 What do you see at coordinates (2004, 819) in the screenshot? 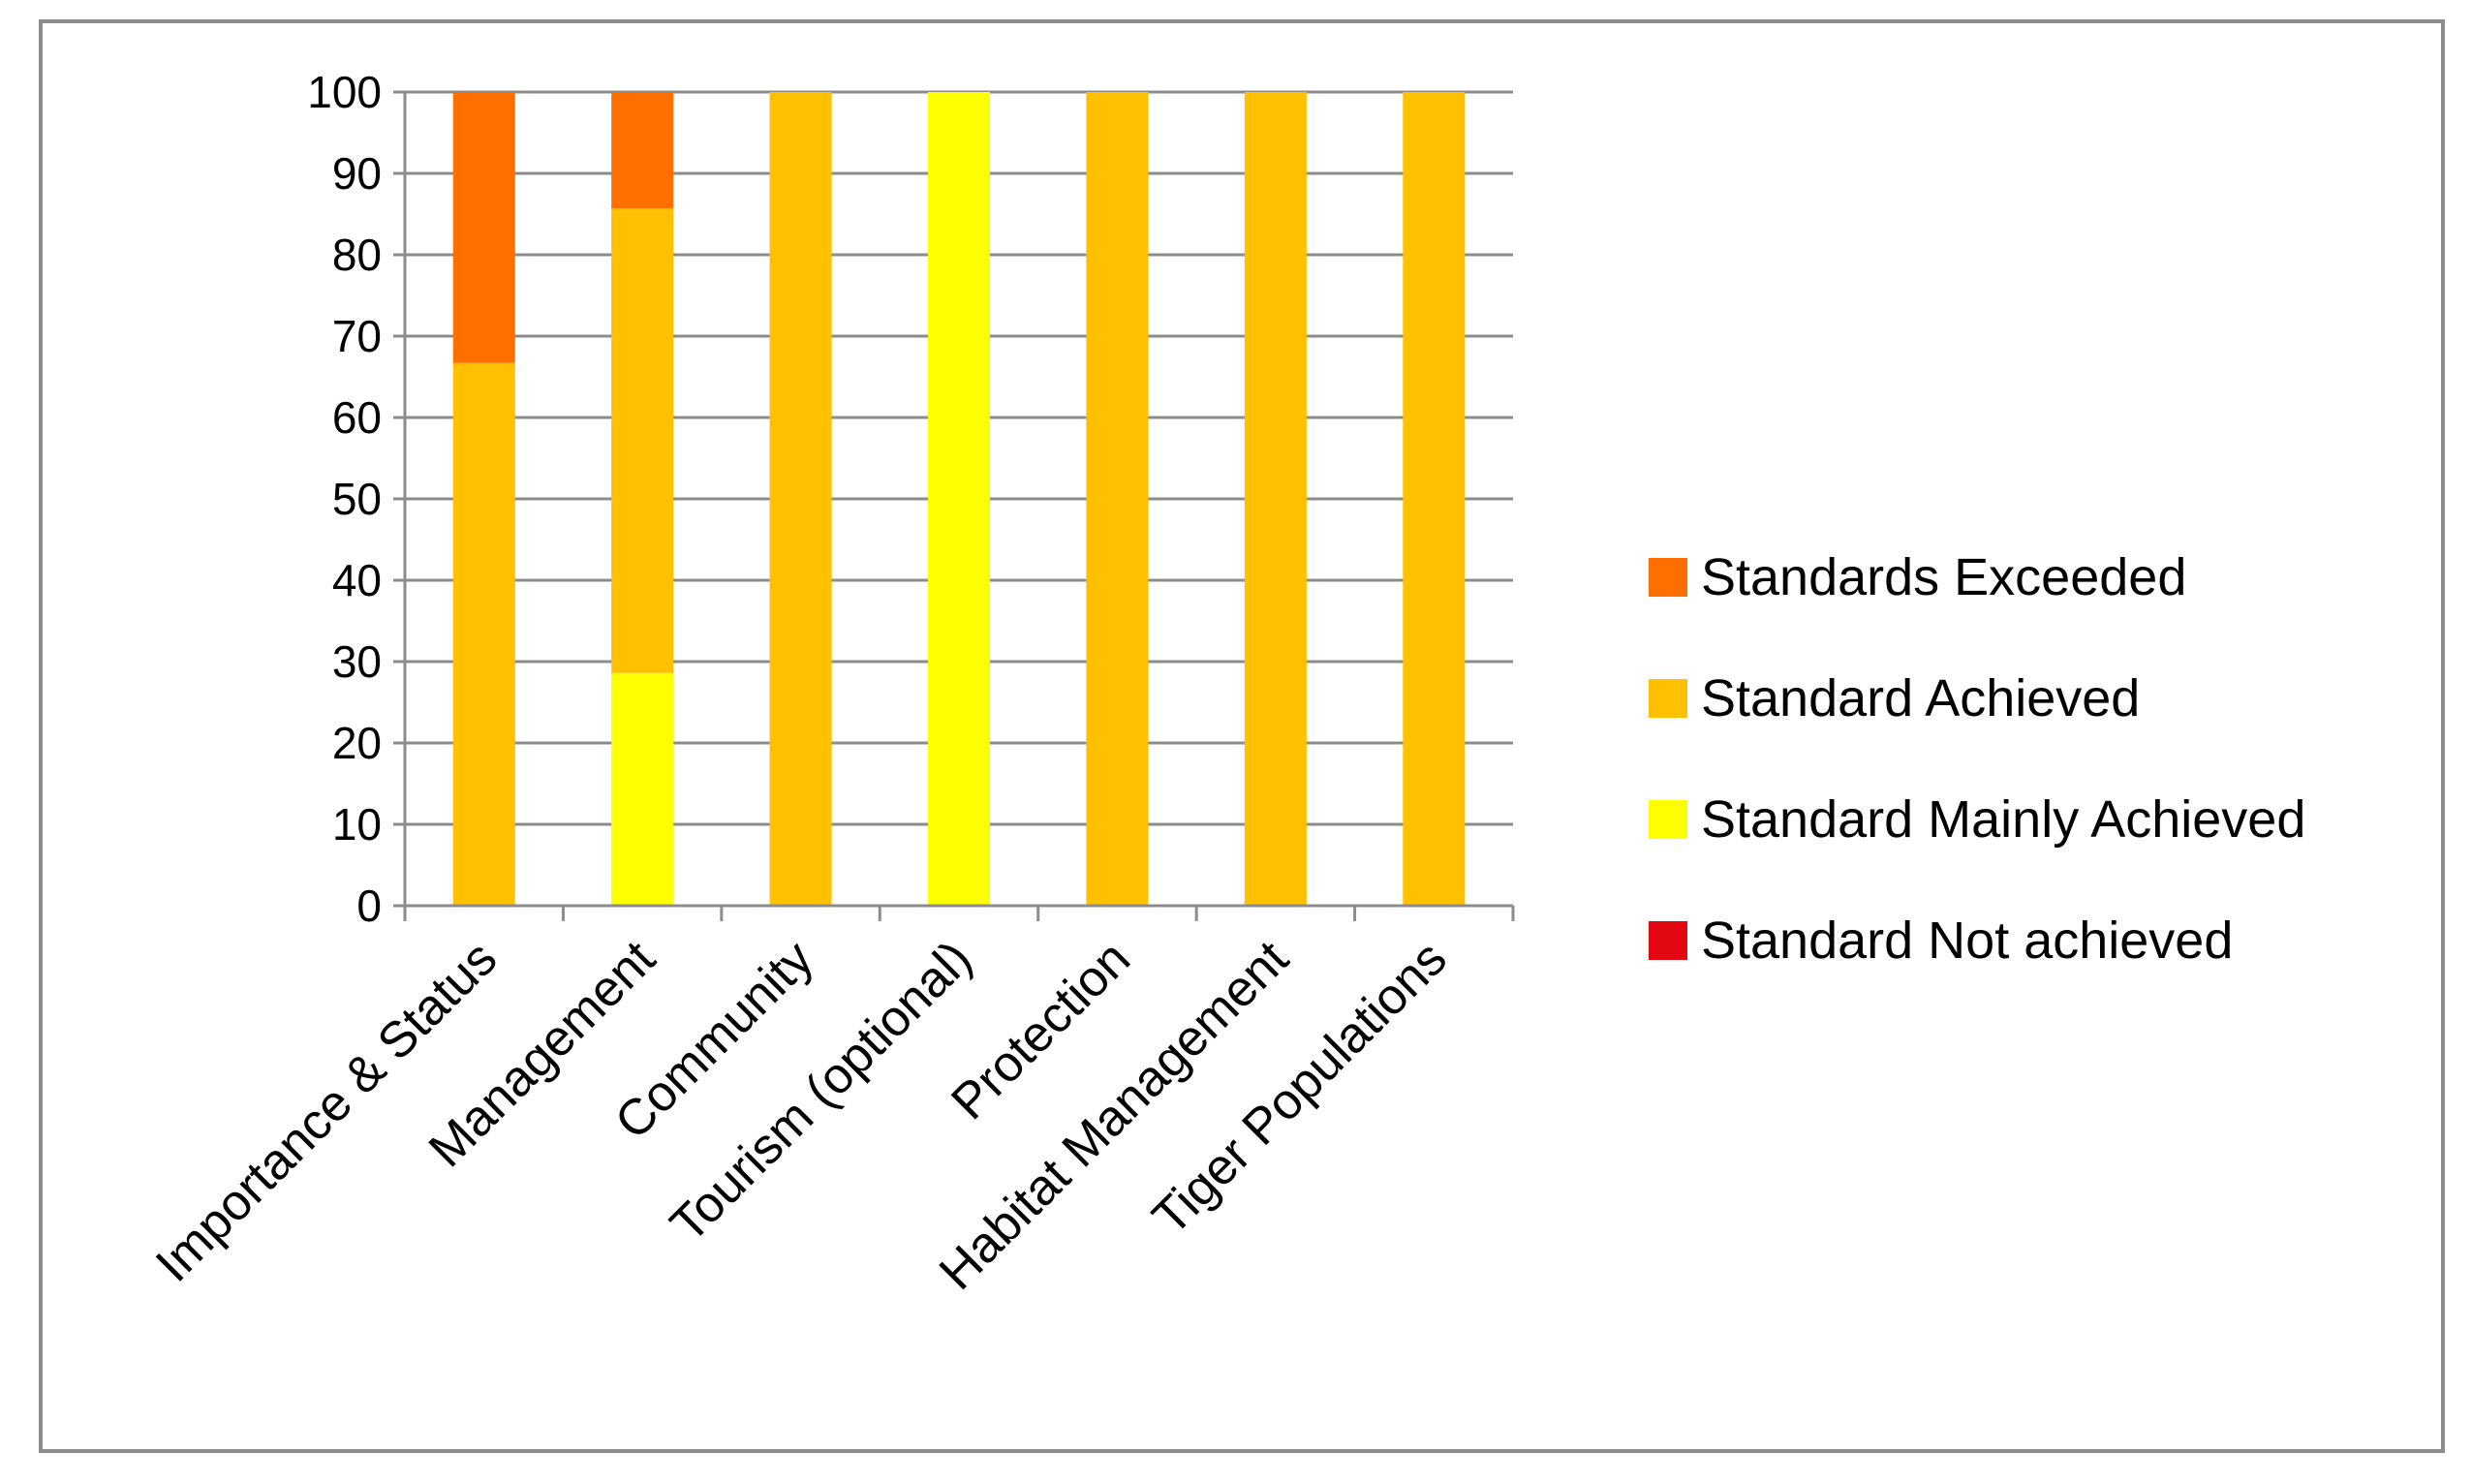
I see `legend-label: Standard Mainly Achieved` at bounding box center [2004, 819].